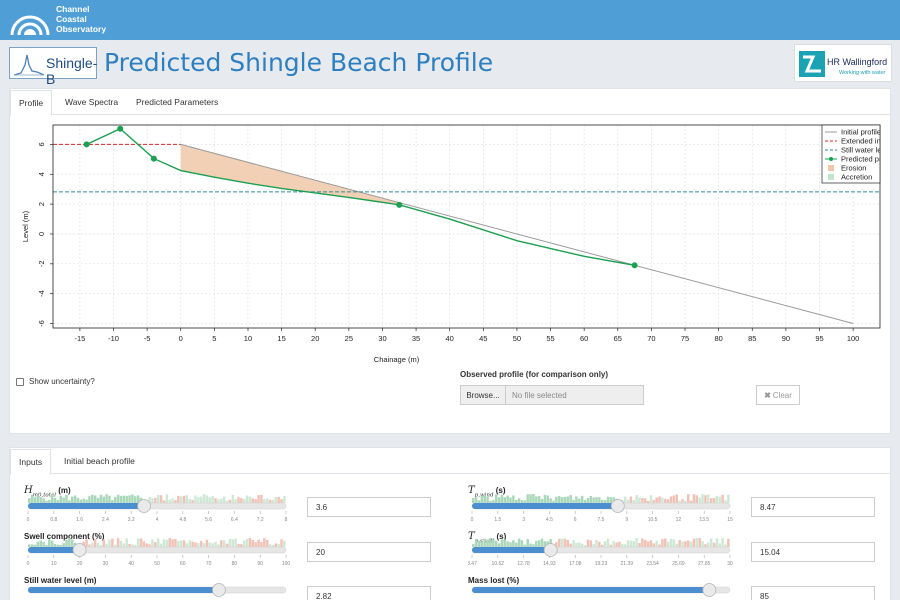  I want to click on h-value-input: 3.6, so click(369, 507).